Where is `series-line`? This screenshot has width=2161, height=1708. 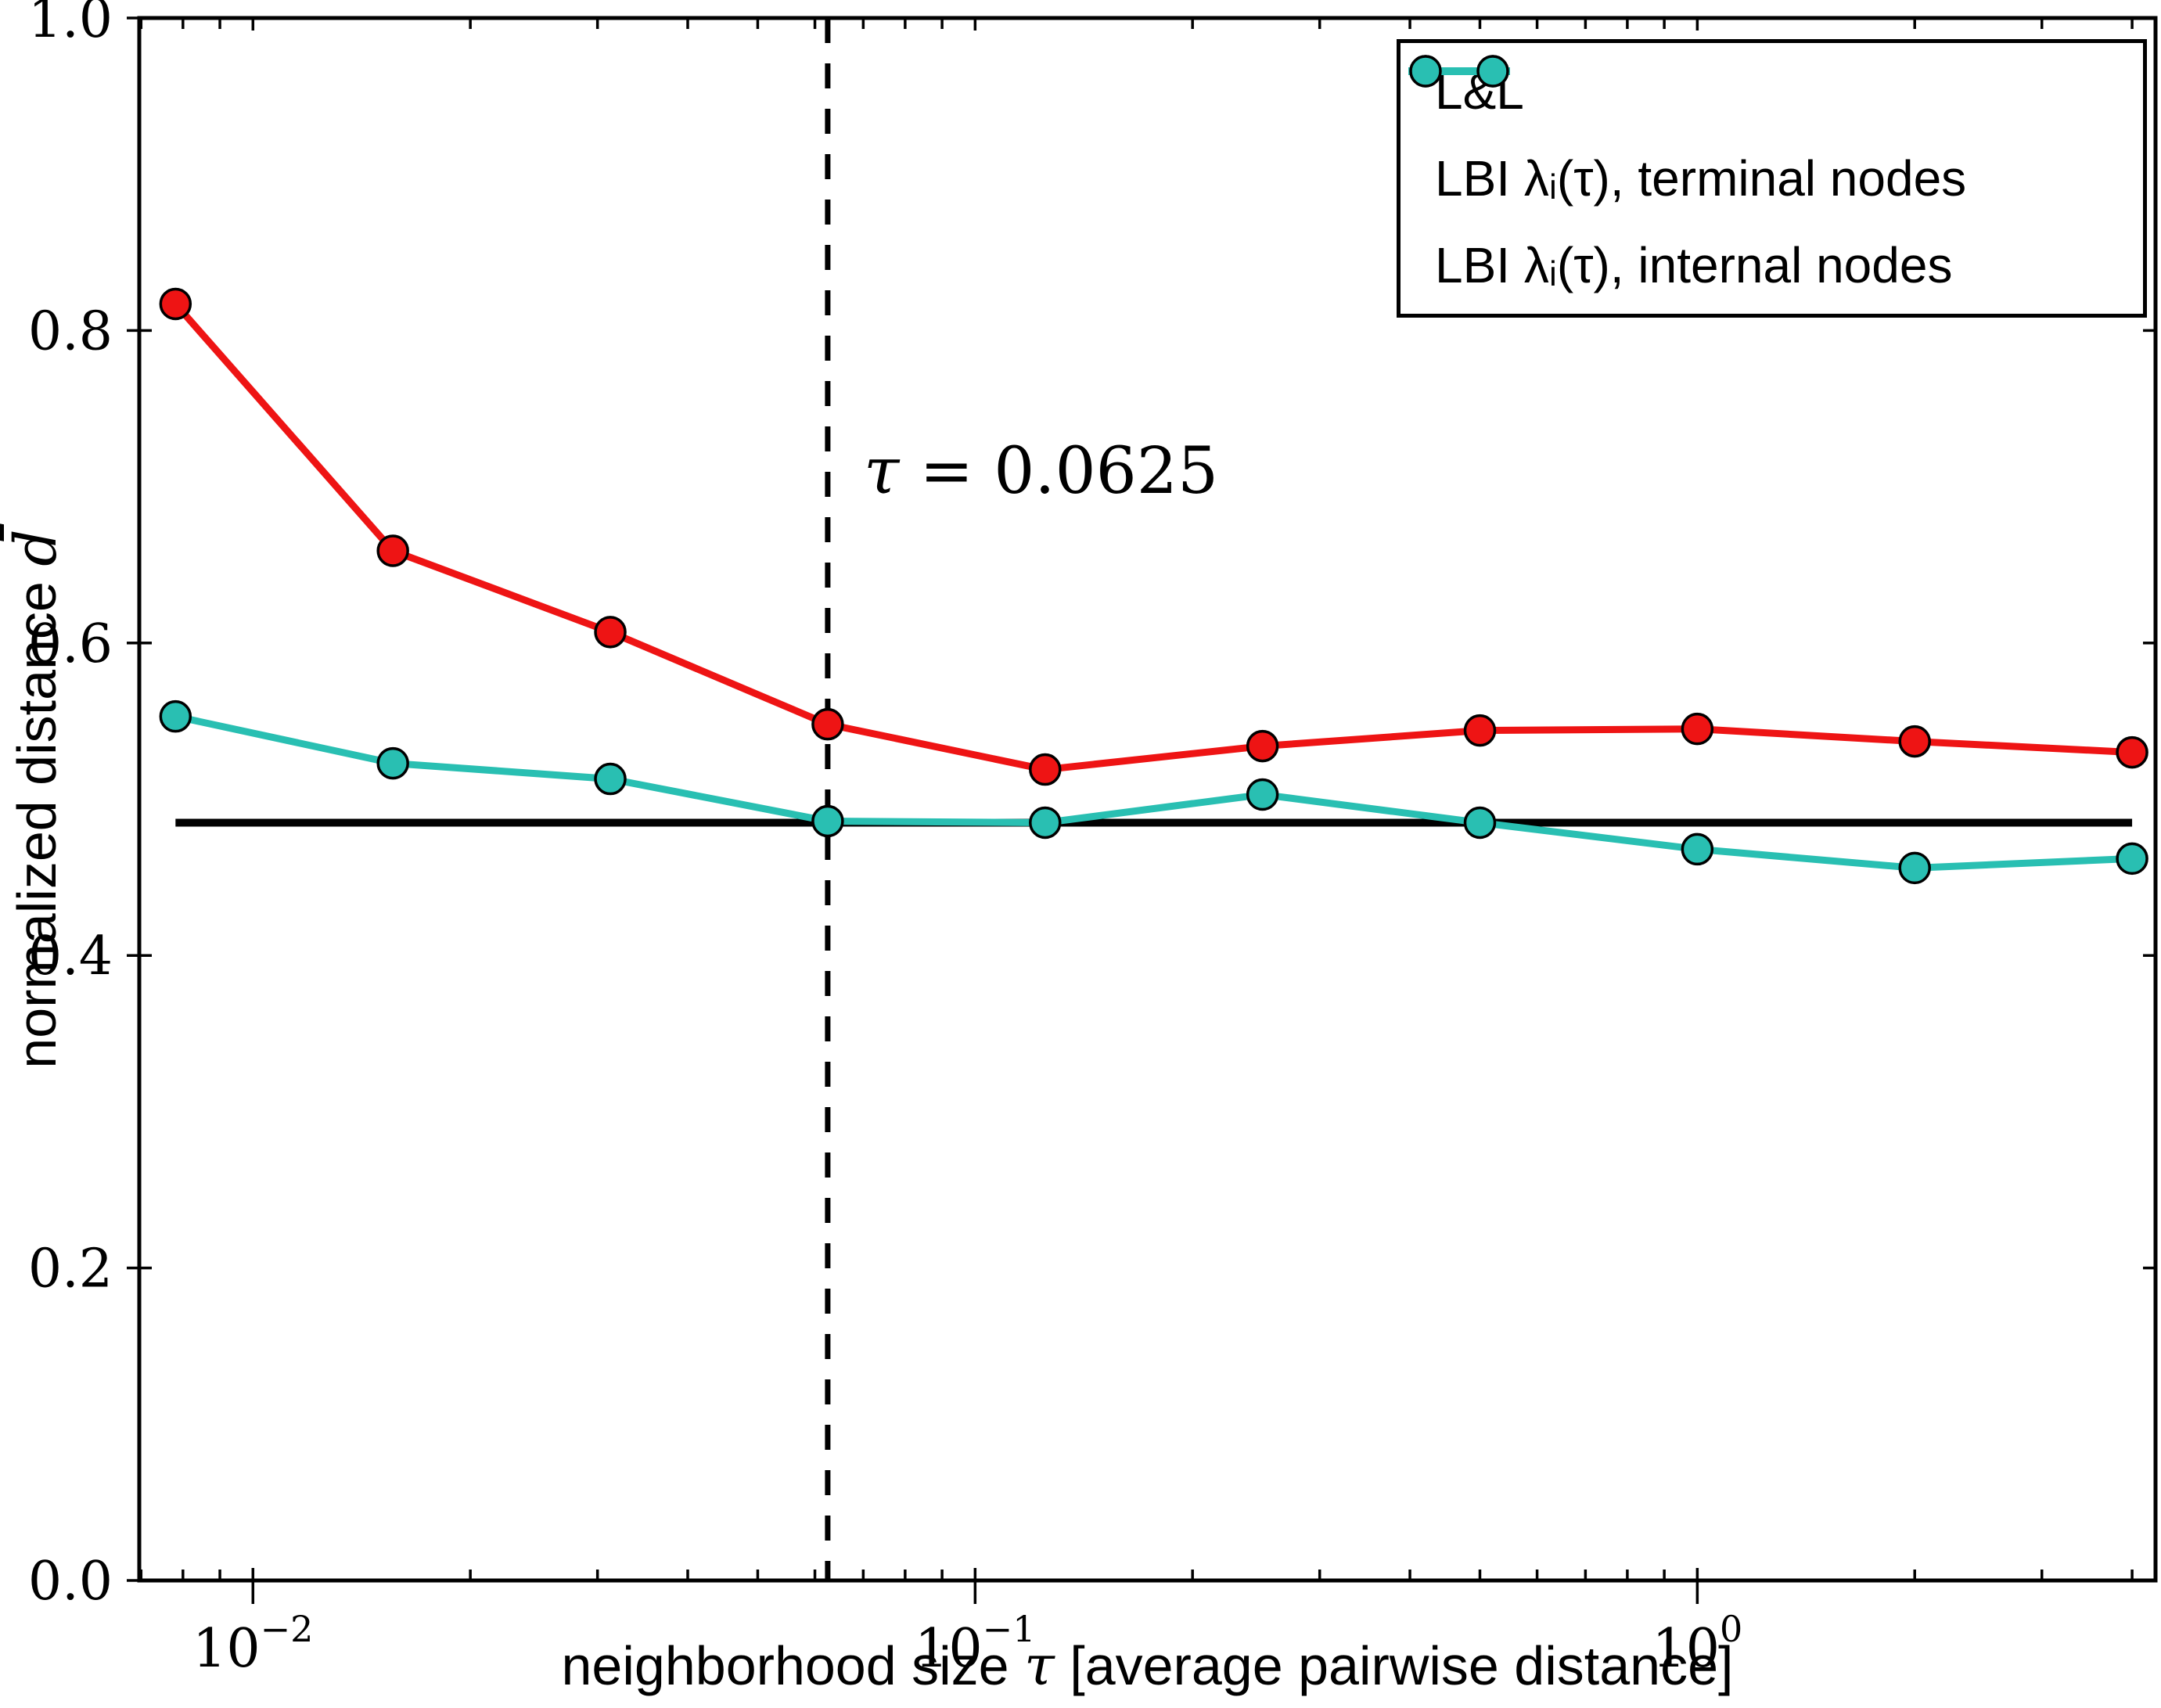 series-line is located at coordinates (1153, 793).